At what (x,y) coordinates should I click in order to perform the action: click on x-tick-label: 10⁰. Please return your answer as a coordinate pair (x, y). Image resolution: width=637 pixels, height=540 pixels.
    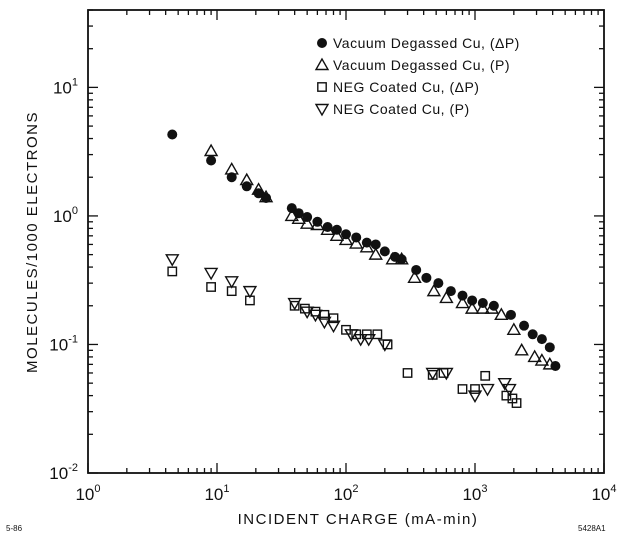
    Looking at the image, I should click on (87, 493).